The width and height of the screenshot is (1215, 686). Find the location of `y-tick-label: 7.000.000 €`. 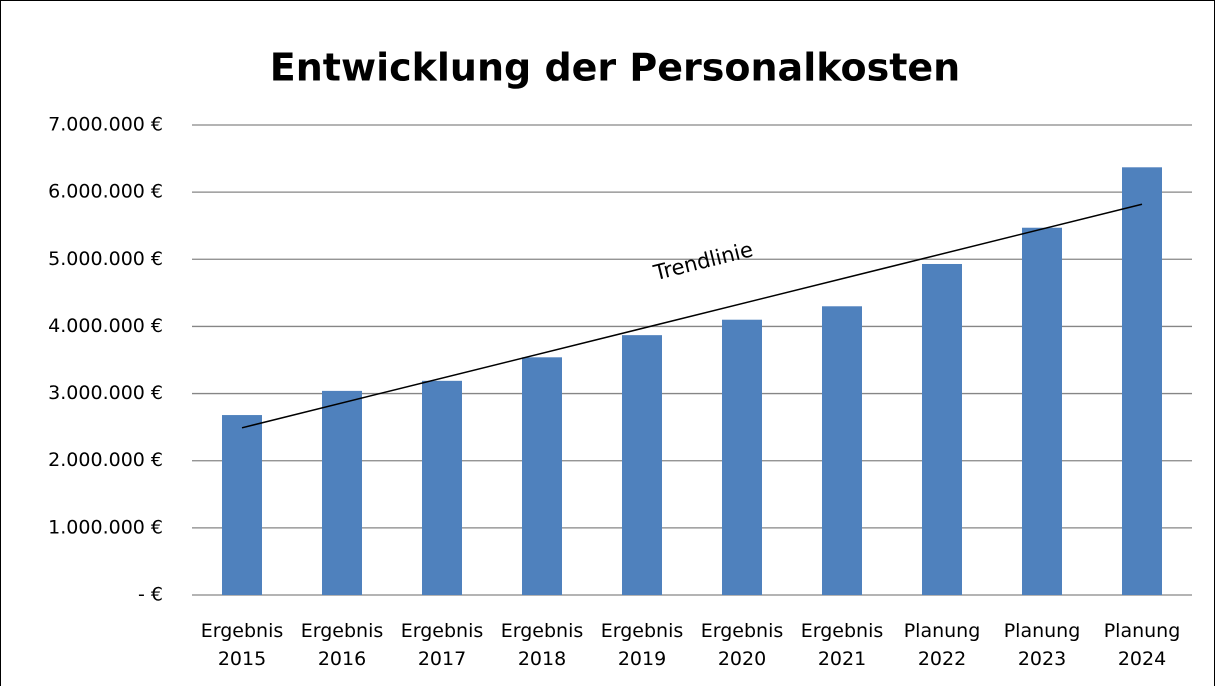

y-tick-label: 7.000.000 € is located at coordinates (105, 125).